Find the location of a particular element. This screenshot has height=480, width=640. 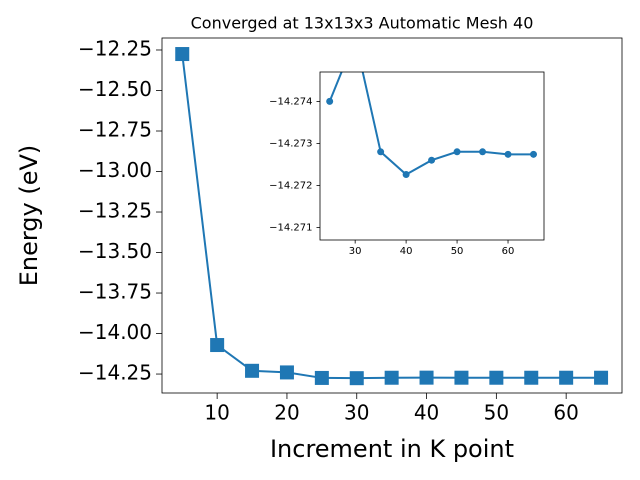

y-tick-label: −12.50 is located at coordinates (115, 89).